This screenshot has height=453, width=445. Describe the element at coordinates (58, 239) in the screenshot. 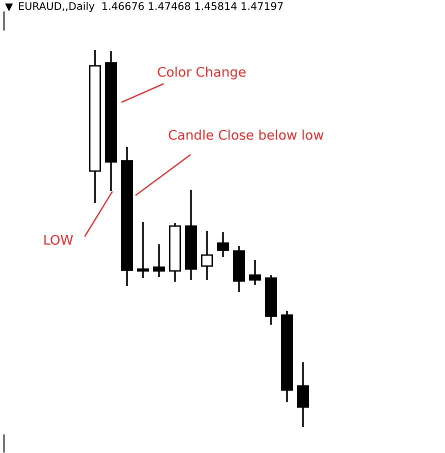

I see `text: LOW` at that location.